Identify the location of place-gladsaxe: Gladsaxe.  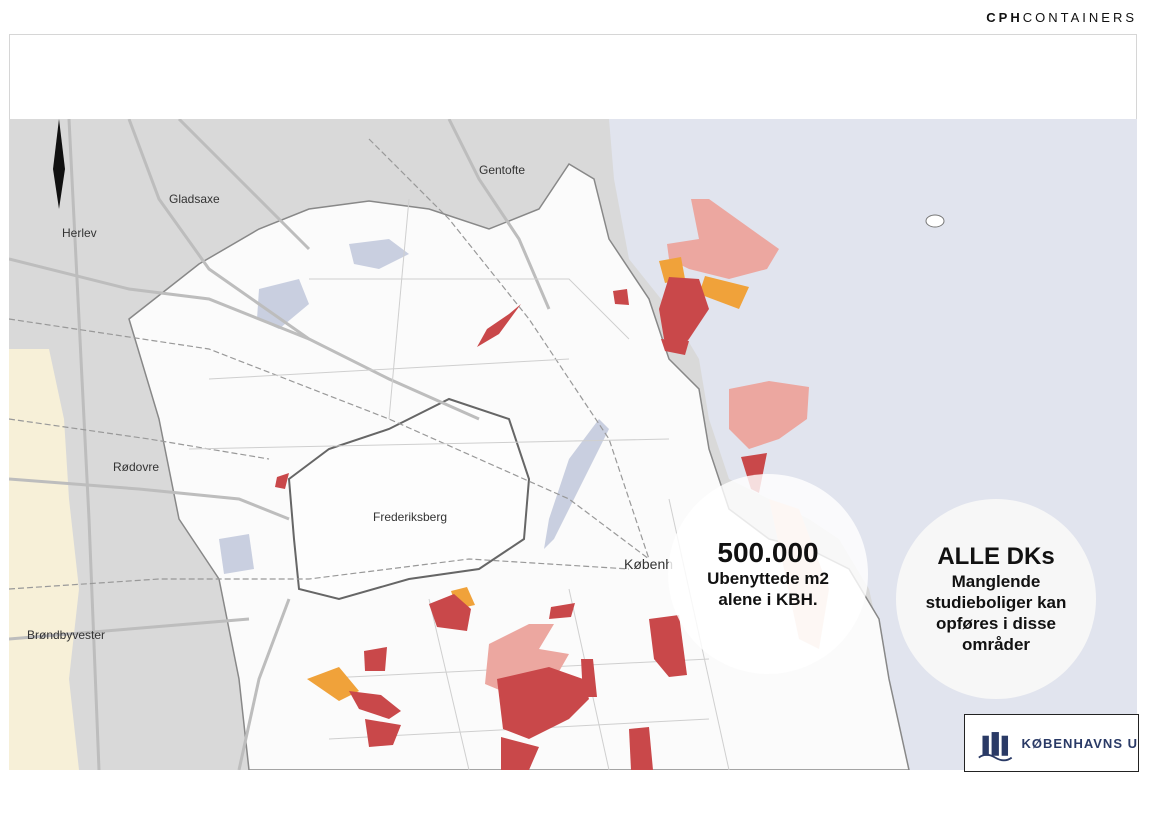
(194, 199).